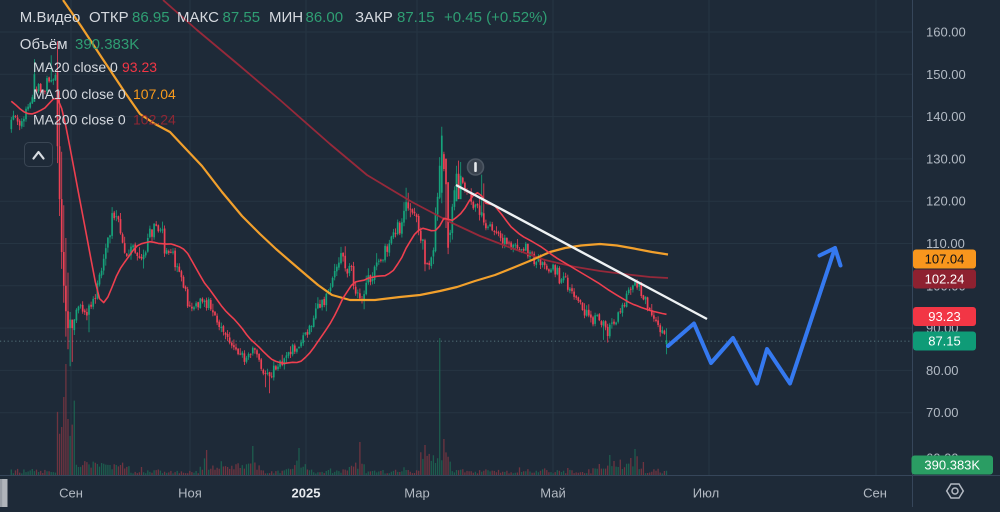  I want to click on svg-text: 87.55, so click(242, 17).